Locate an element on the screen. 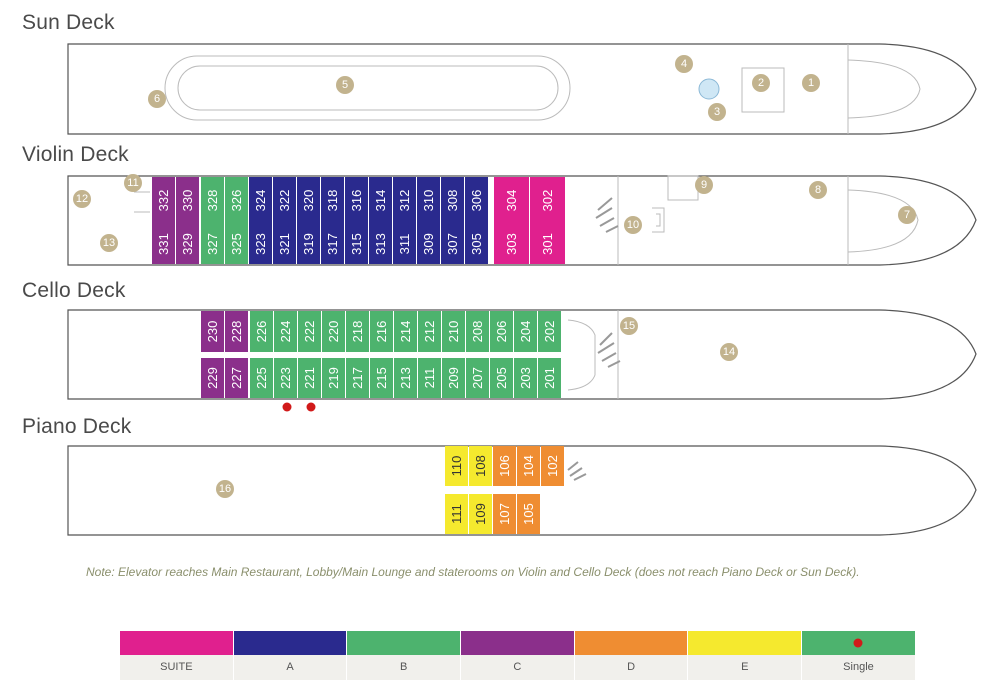 This screenshot has height=699, width=1000. sun-deck-structure is located at coordinates (763, 90).